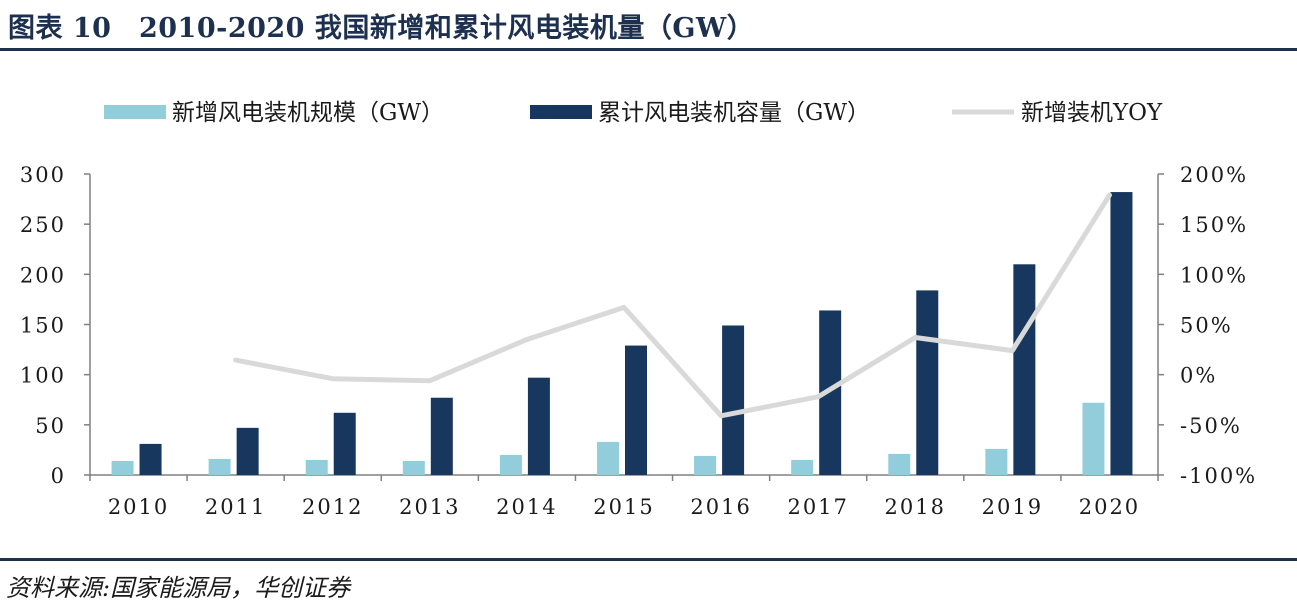  I want to click on legend-label-cumulative: 累计风电装机容量（GW）, so click(734, 113).